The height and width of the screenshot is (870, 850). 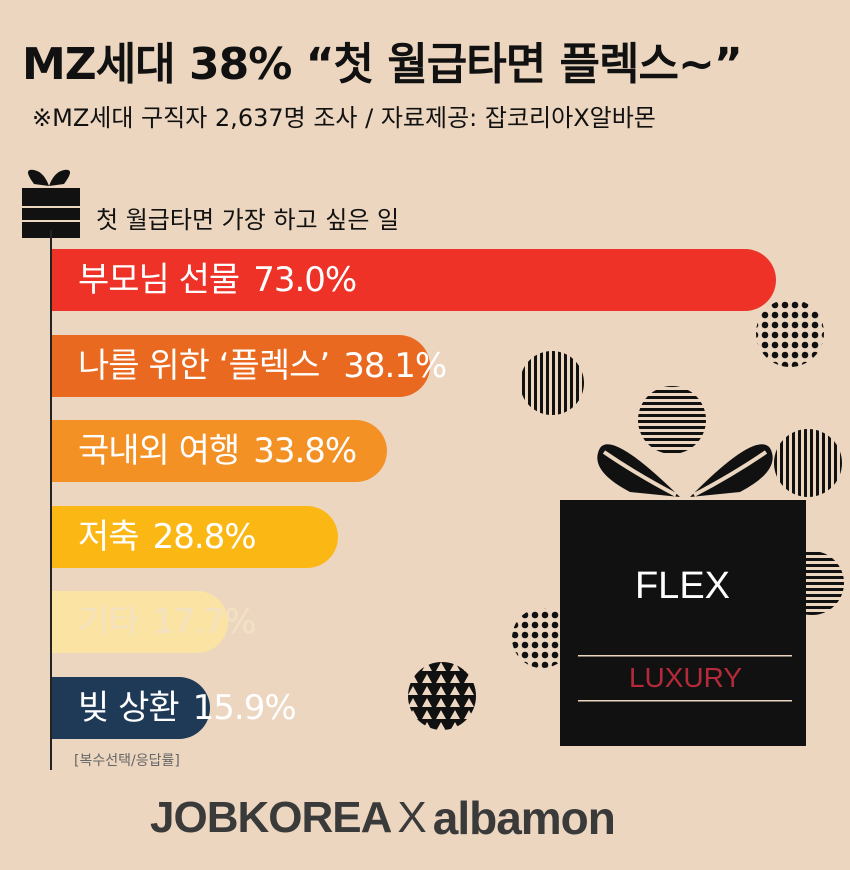 What do you see at coordinates (51, 500) in the screenshot?
I see `chart-axis` at bounding box center [51, 500].